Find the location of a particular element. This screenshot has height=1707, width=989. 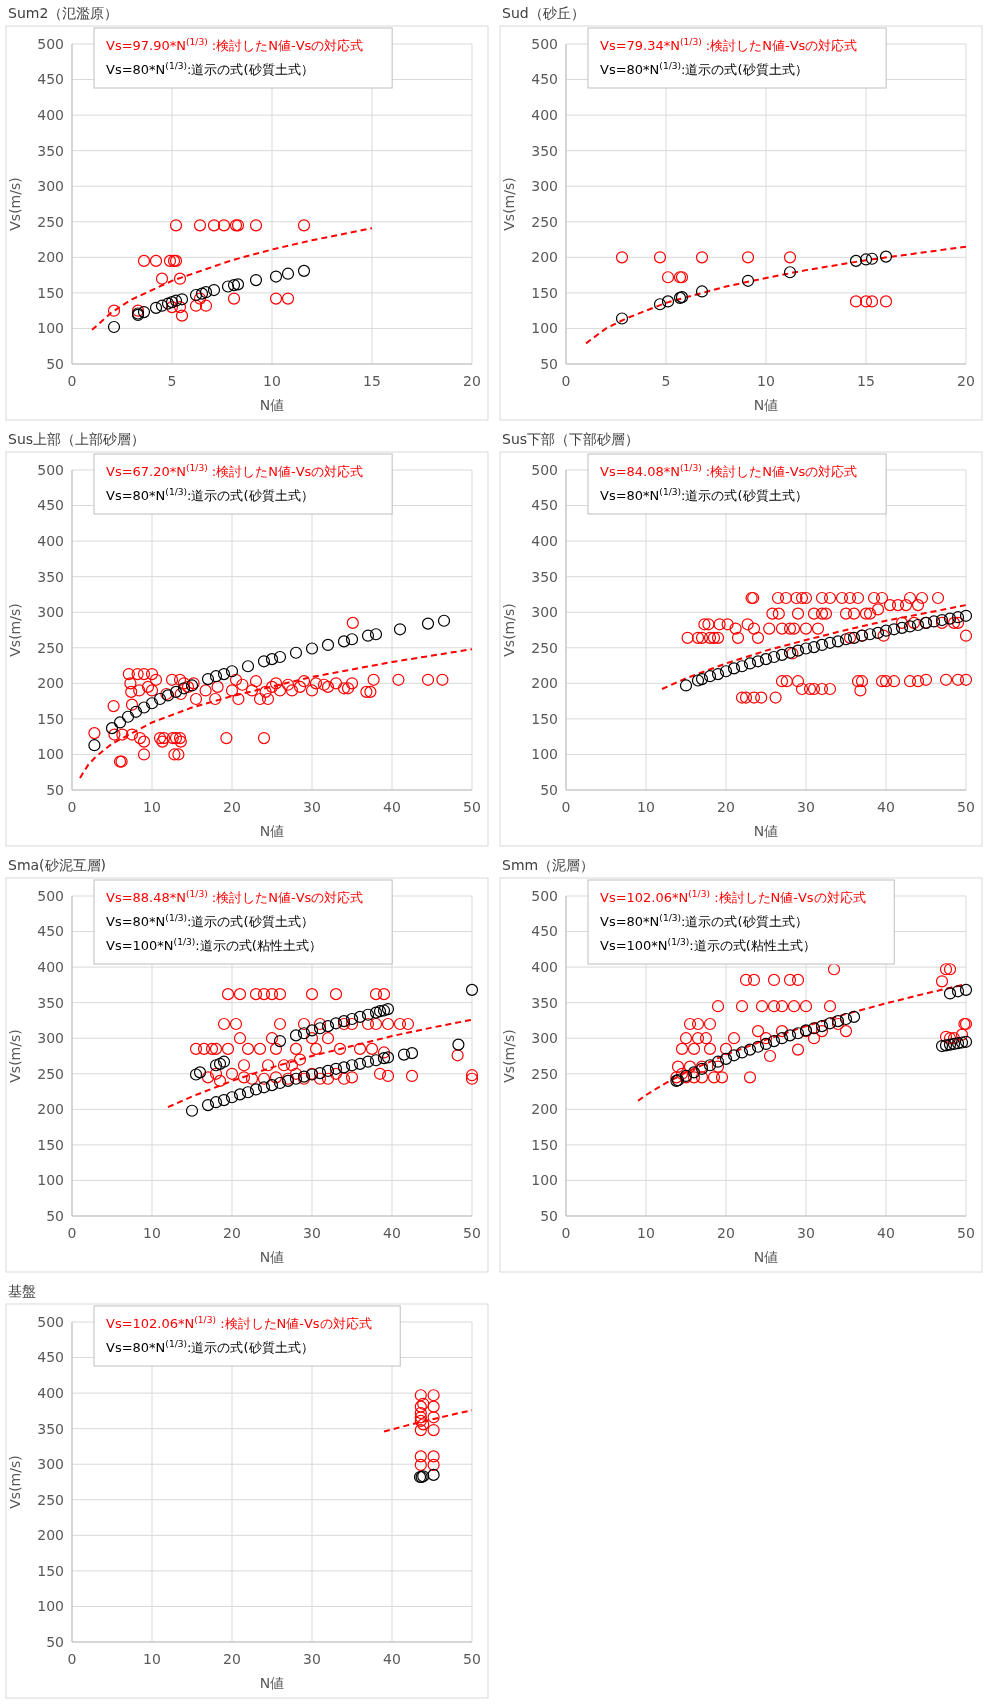

chart-title: Sum2（氾濫原） is located at coordinates (63, 13).